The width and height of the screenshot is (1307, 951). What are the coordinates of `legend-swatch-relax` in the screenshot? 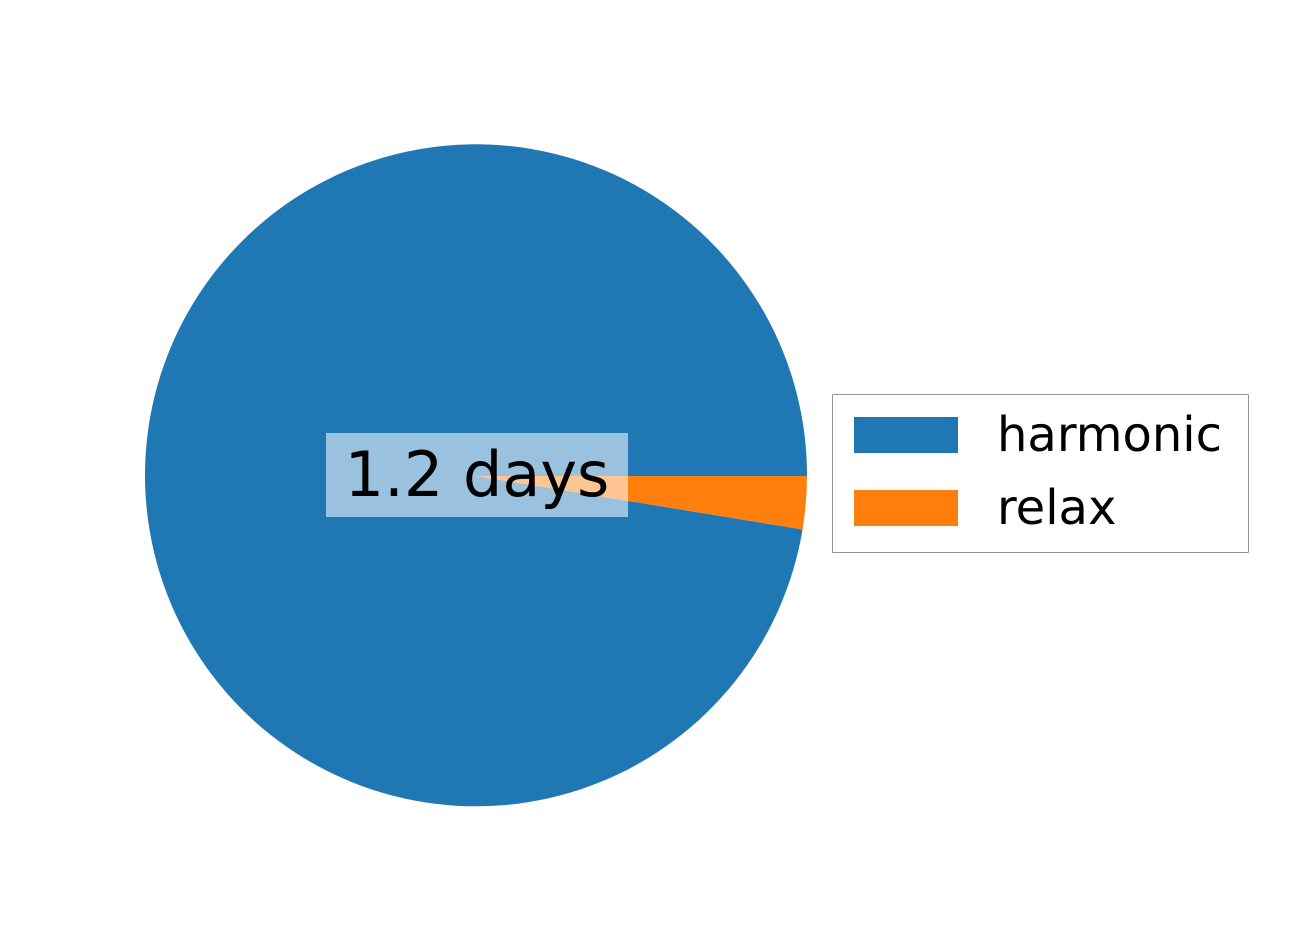 It's located at (906, 508).